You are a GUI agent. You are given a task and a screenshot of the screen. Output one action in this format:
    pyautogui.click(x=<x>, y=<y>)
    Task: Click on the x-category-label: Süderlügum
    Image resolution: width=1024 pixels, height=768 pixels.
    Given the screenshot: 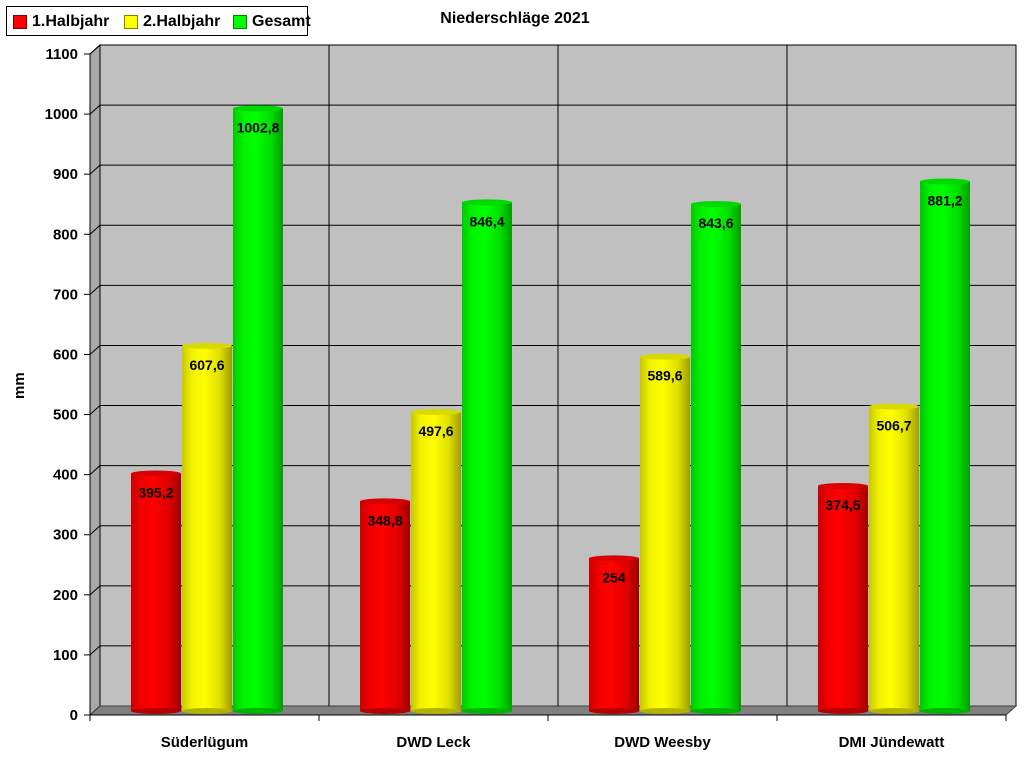 What is the action you would take?
    pyautogui.click(x=205, y=742)
    